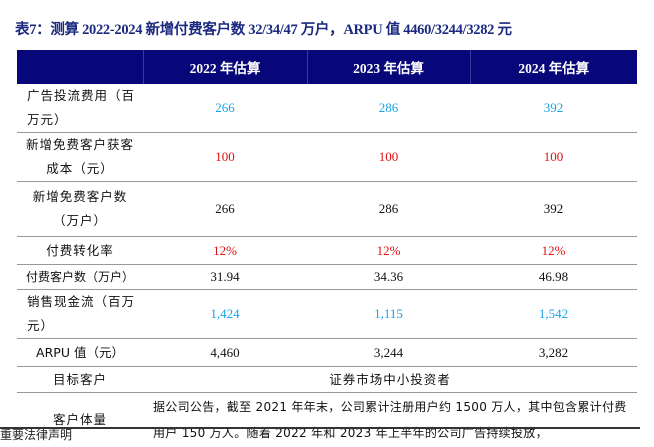 The width and height of the screenshot is (654, 447). I want to click on table-row: 新增免费客户数（万户） 266 286 392, so click(327, 209).